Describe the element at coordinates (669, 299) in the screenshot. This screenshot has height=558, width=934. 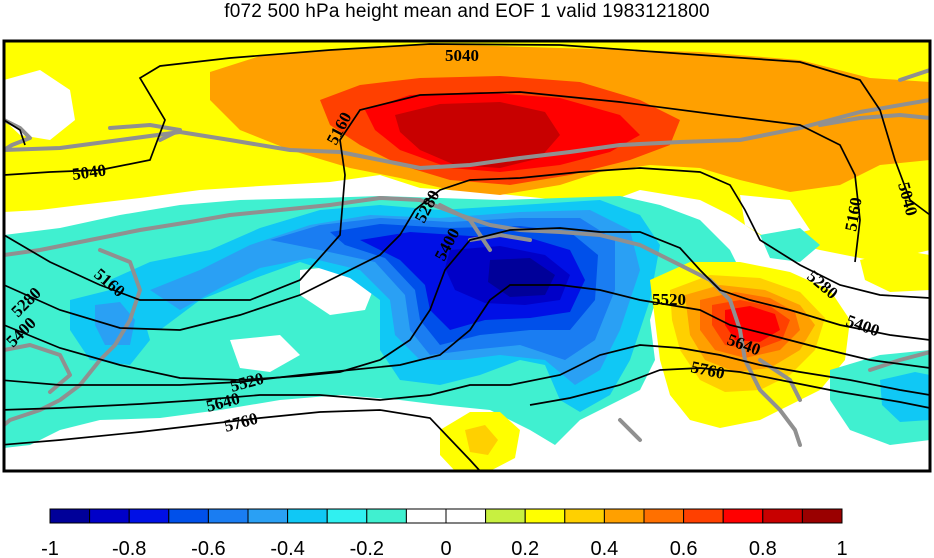
I see `contour-label: 5520` at that location.